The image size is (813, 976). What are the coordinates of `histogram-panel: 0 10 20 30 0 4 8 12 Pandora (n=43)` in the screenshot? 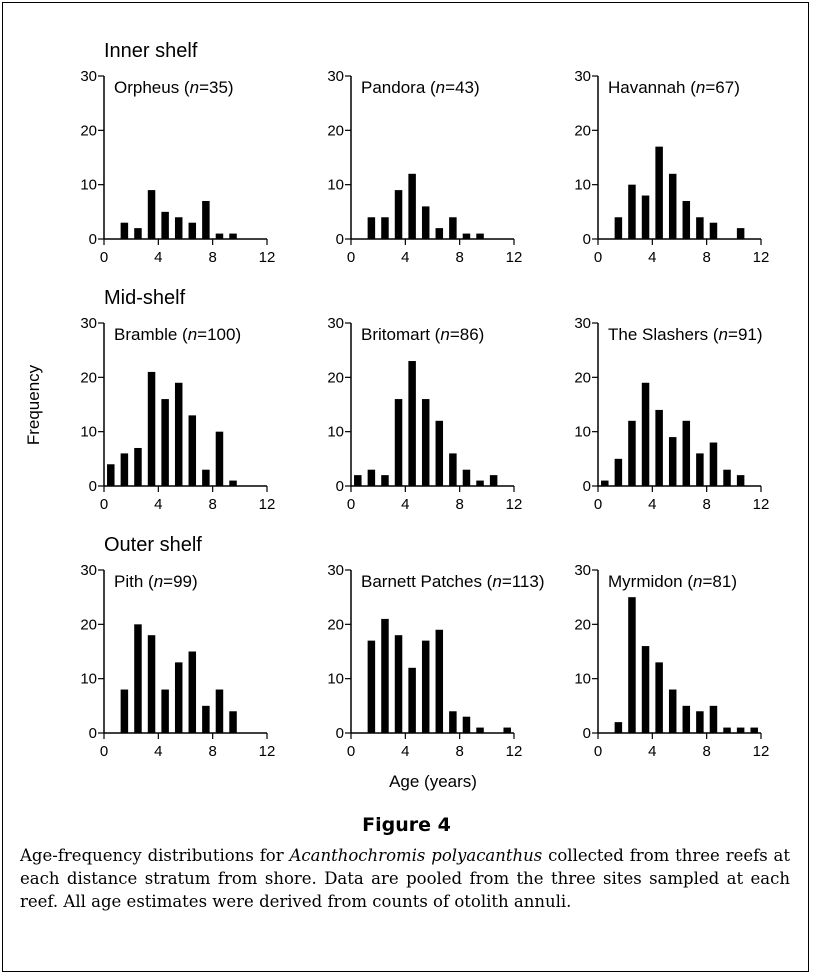 It's located at (424, 167).